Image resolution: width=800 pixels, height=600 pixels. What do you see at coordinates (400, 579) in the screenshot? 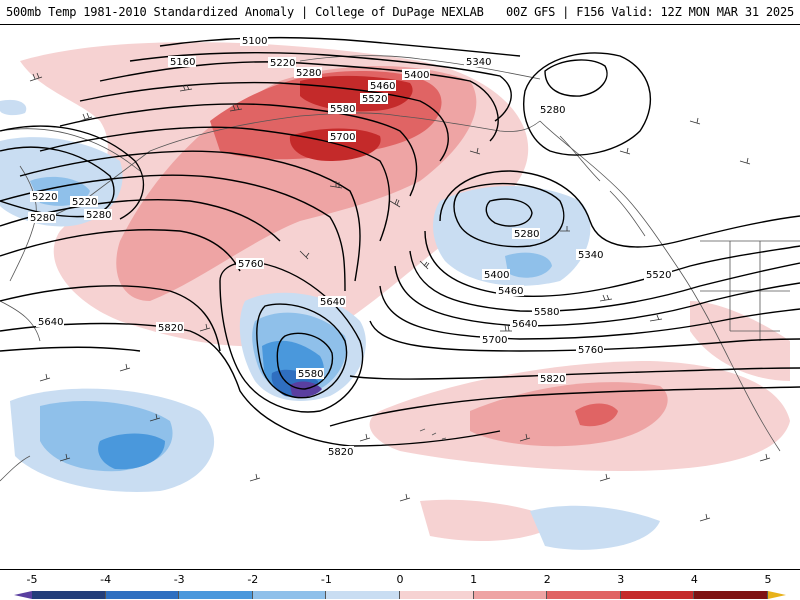
I see `colorbar-tick-label: 0` at bounding box center [400, 579].